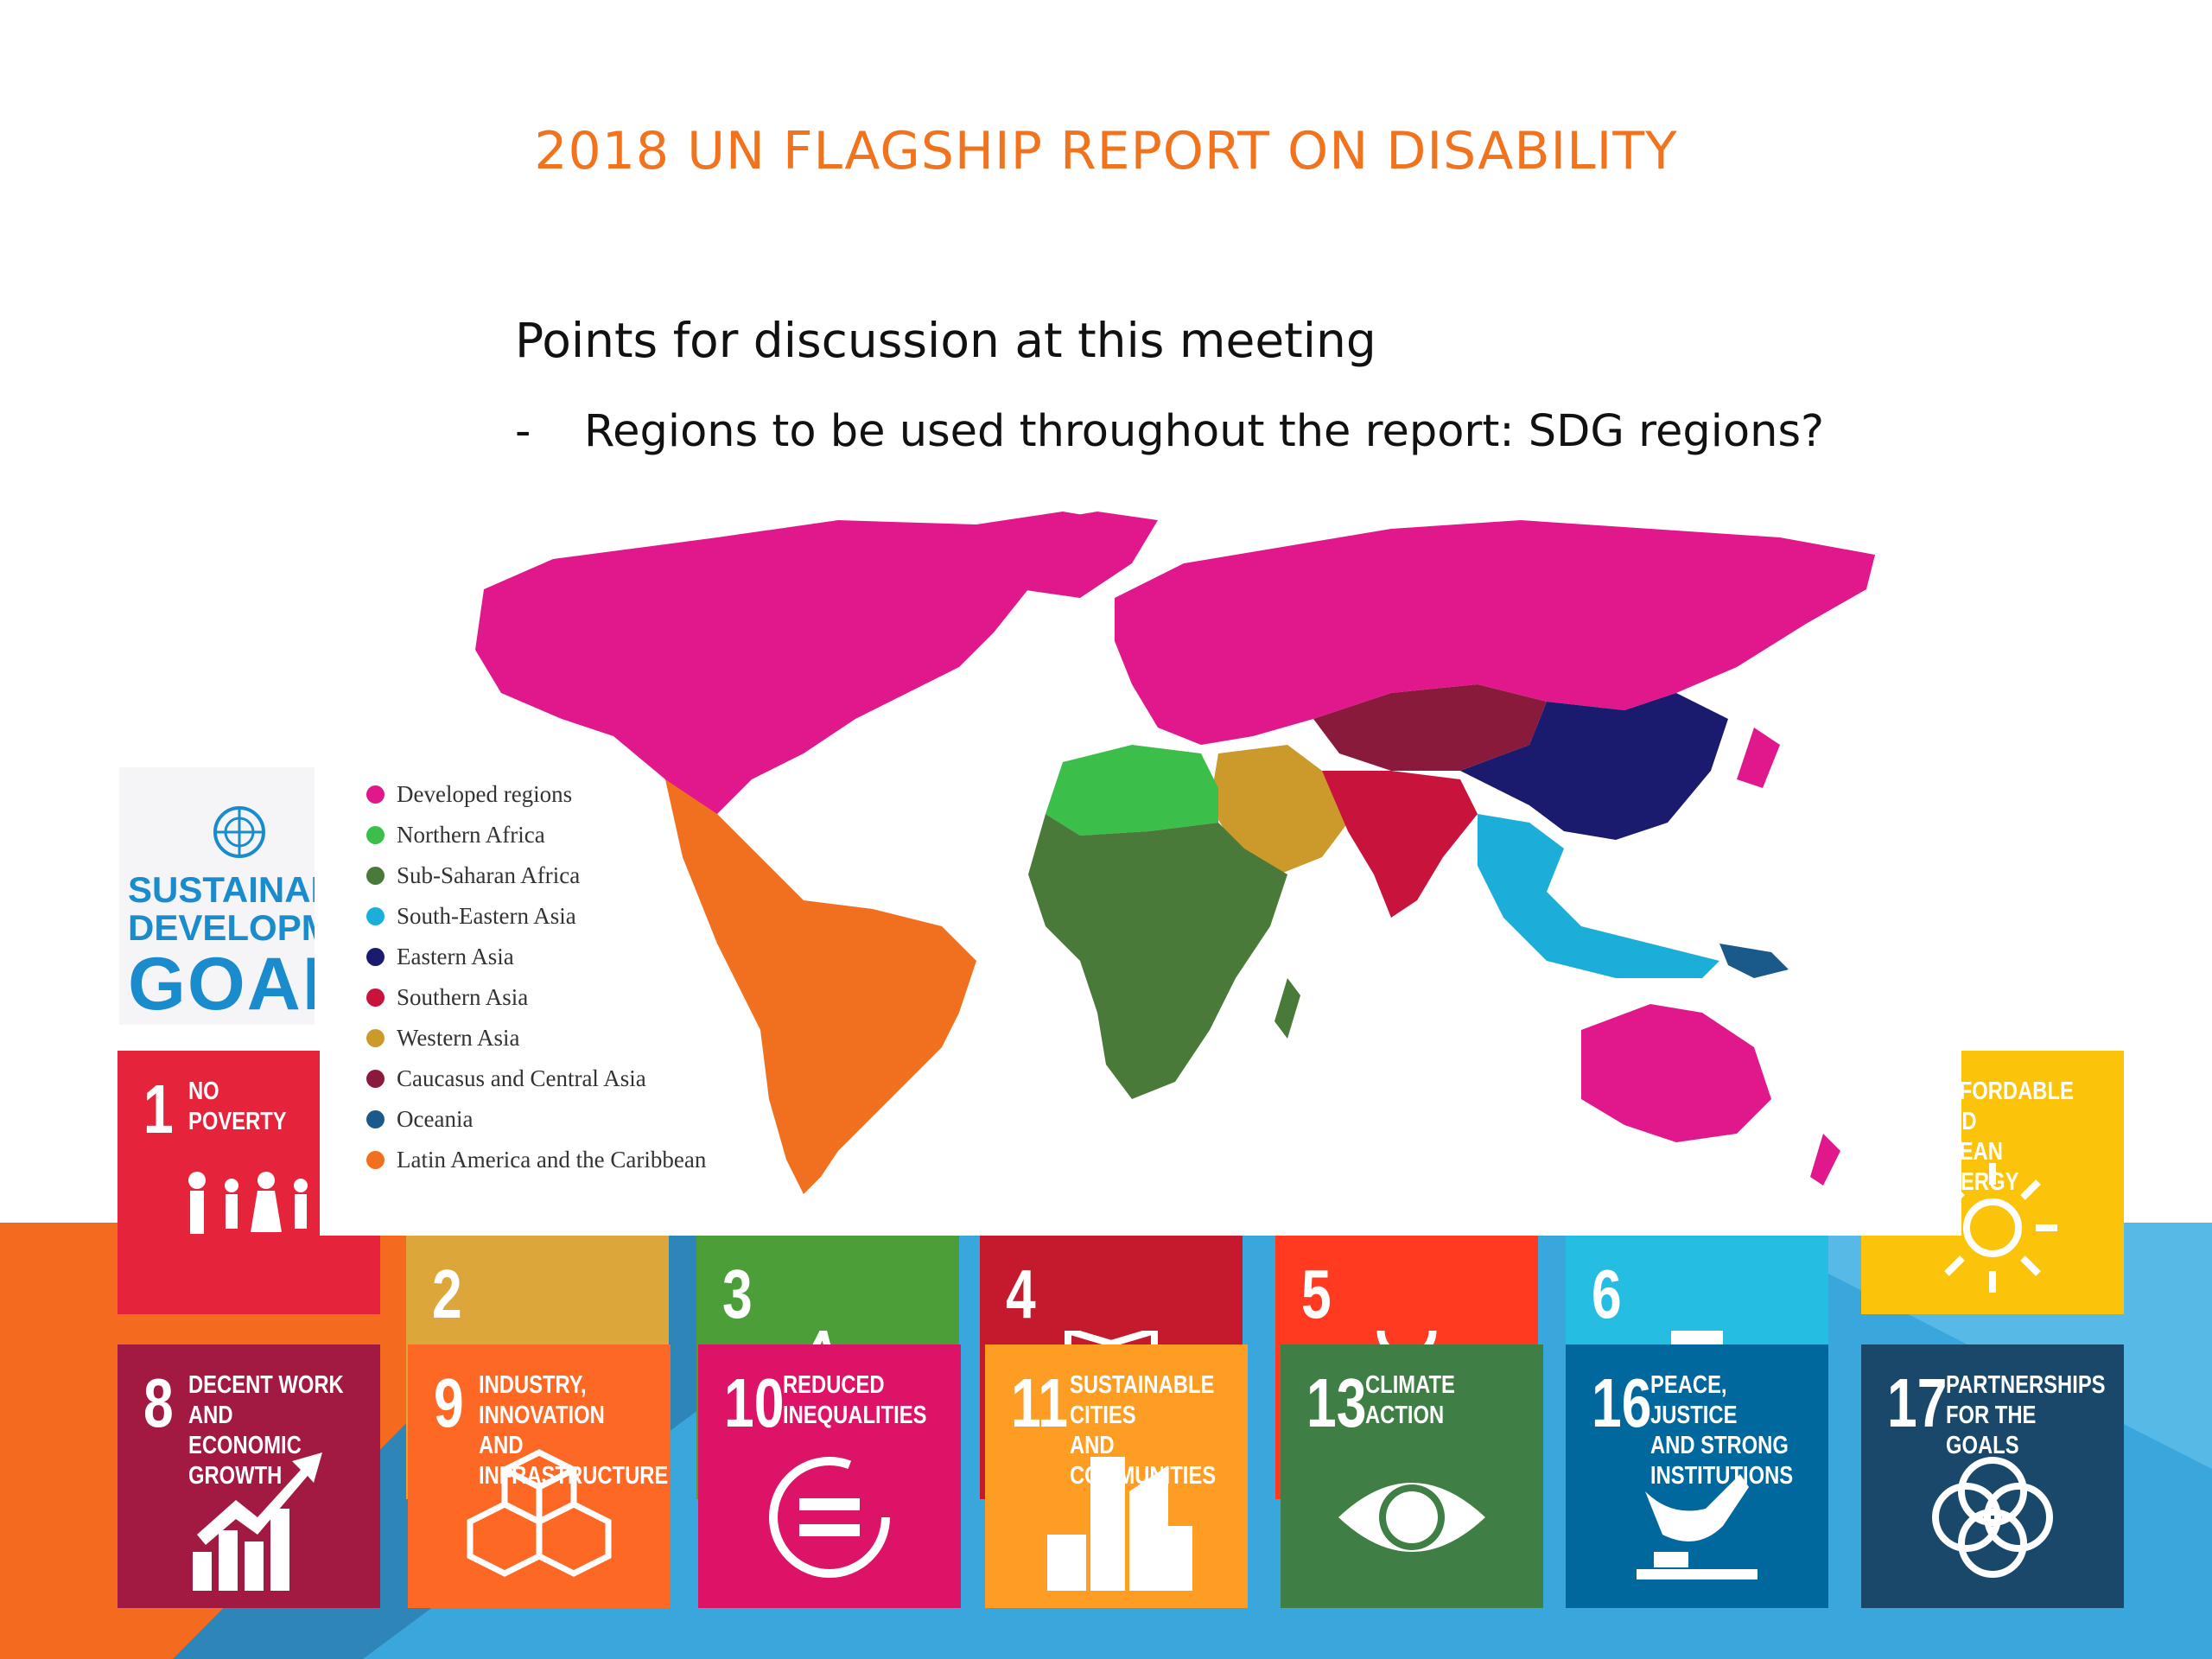 Image resolution: width=2212 pixels, height=1659 pixels. I want to click on sdg-logo-line-2: DEVELOPMENT, so click(221, 928).